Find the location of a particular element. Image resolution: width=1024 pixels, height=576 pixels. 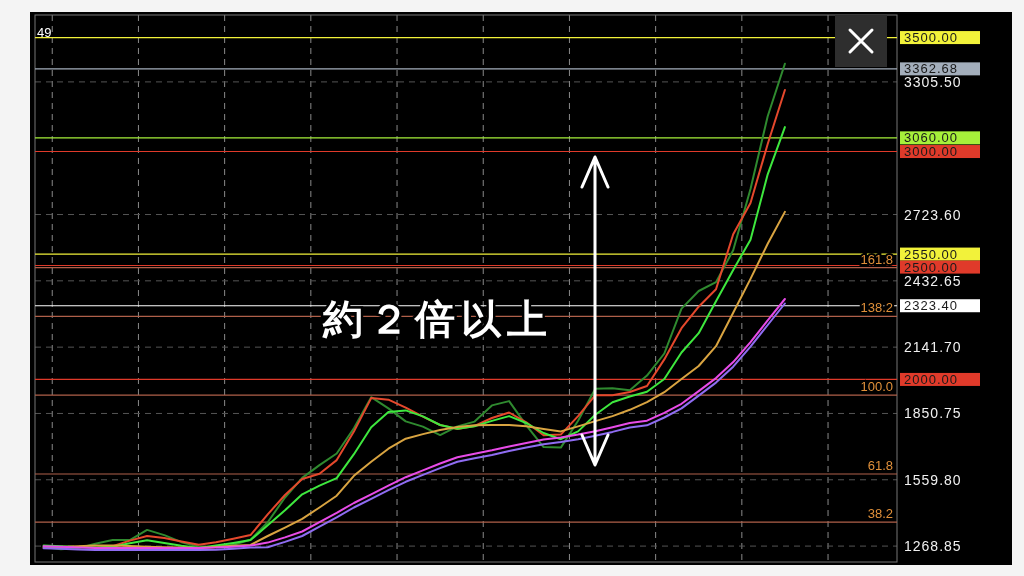

ref-line-label: 3000.00 is located at coordinates (931, 152).